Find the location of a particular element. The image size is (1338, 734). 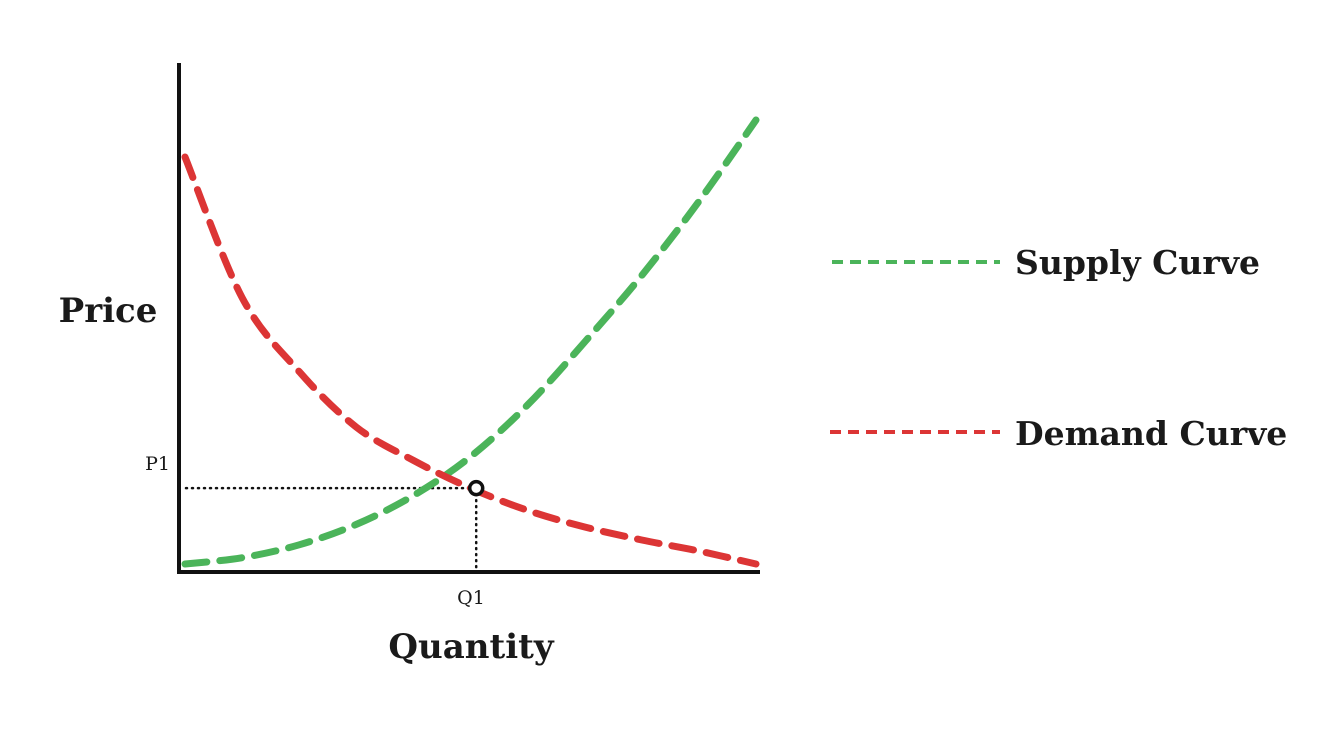

y-axis-title: Price is located at coordinates (108, 311).